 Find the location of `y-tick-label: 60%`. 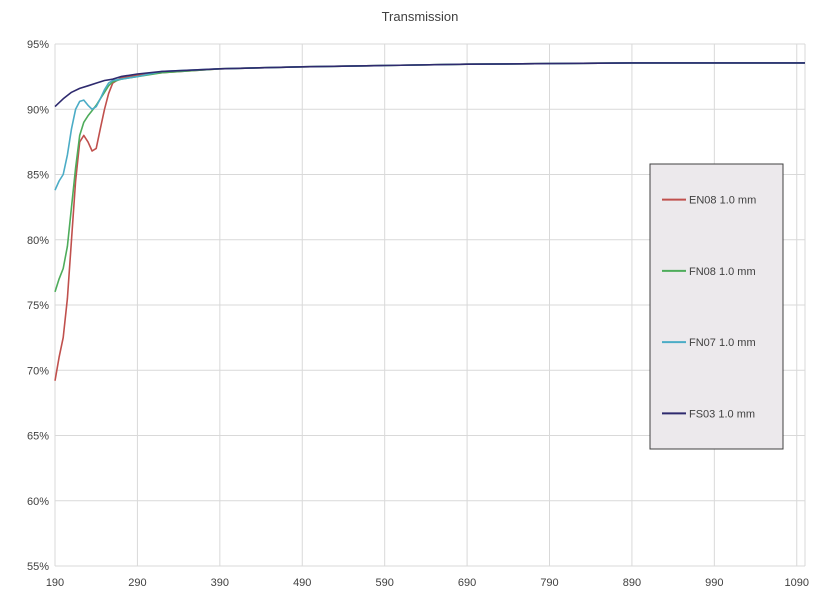

y-tick-label: 60% is located at coordinates (38, 502).